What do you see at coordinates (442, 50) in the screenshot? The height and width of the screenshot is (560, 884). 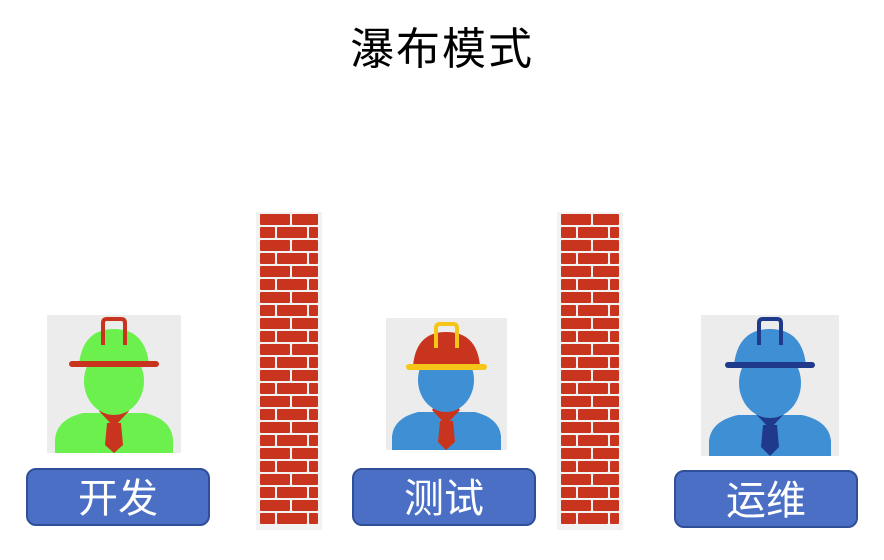 I see `page-title: 瀑布模式` at bounding box center [442, 50].